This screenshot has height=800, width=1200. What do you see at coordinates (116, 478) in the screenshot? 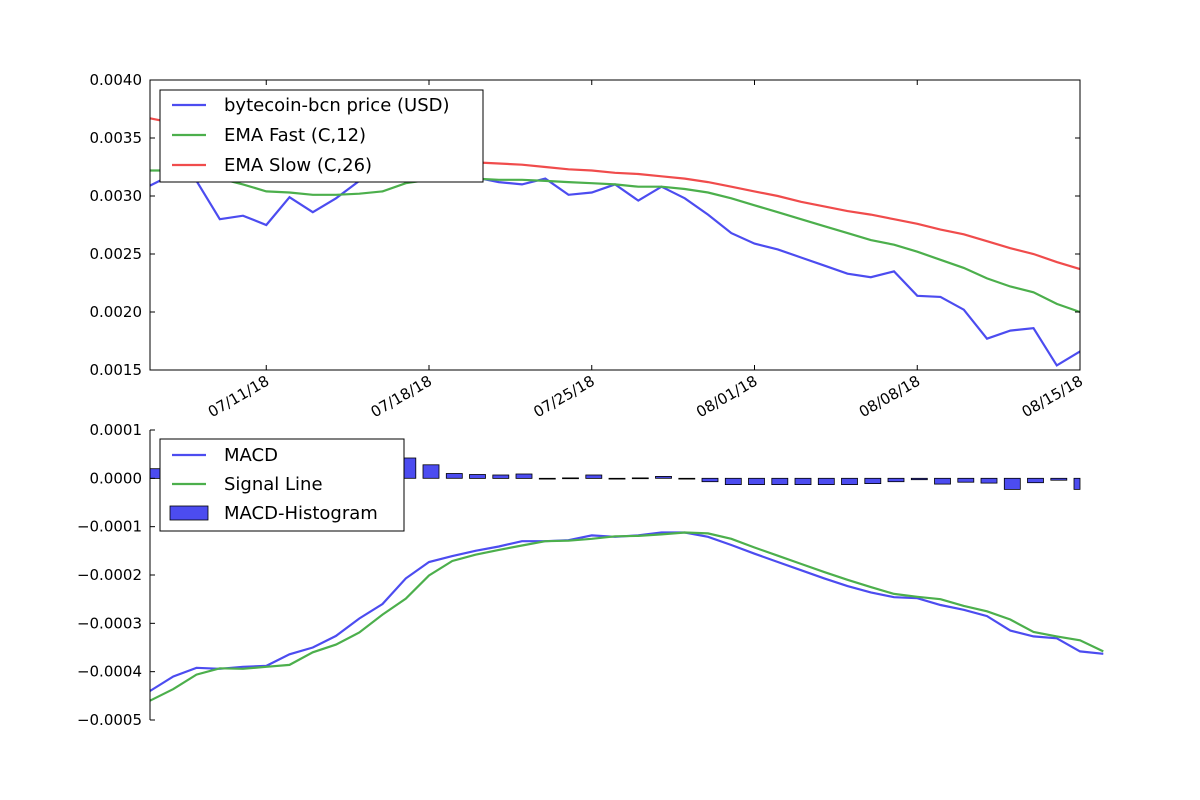
I see `y-tick-label: 0.0000` at bounding box center [116, 478].